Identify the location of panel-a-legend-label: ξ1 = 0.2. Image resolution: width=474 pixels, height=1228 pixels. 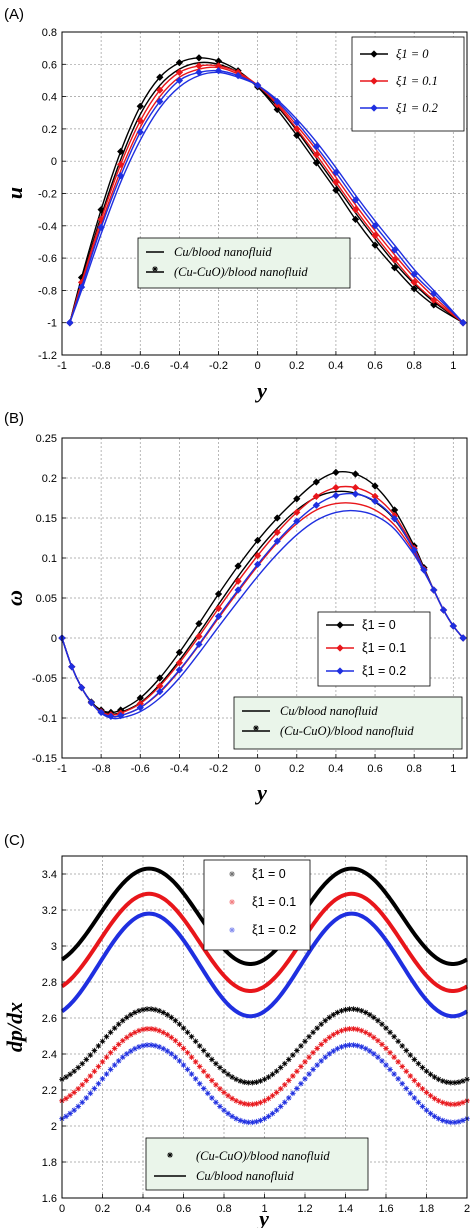
(417, 108).